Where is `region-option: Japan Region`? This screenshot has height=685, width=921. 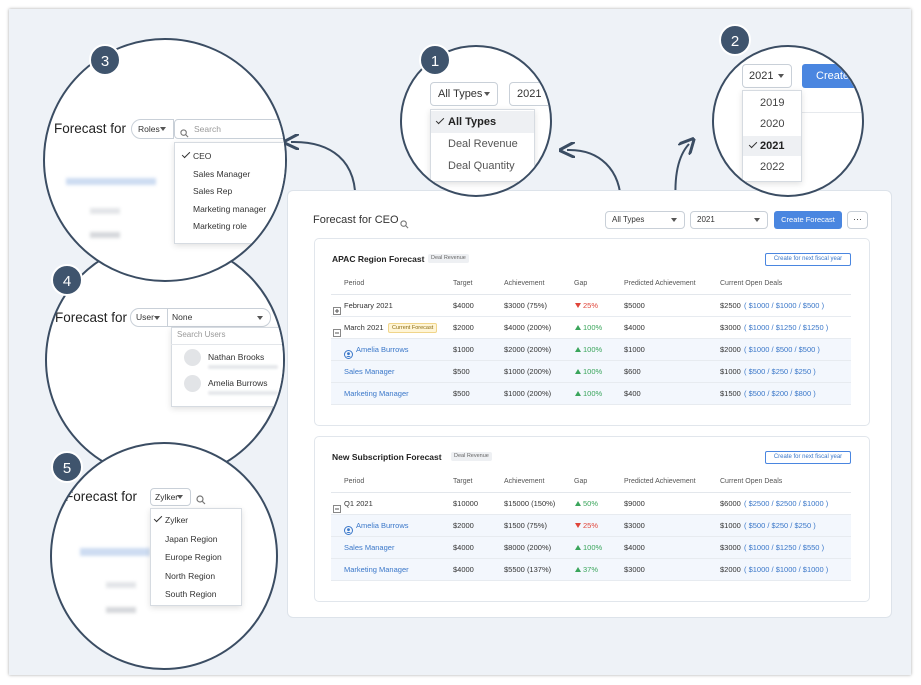
region-option: Japan Region is located at coordinates (191, 538).